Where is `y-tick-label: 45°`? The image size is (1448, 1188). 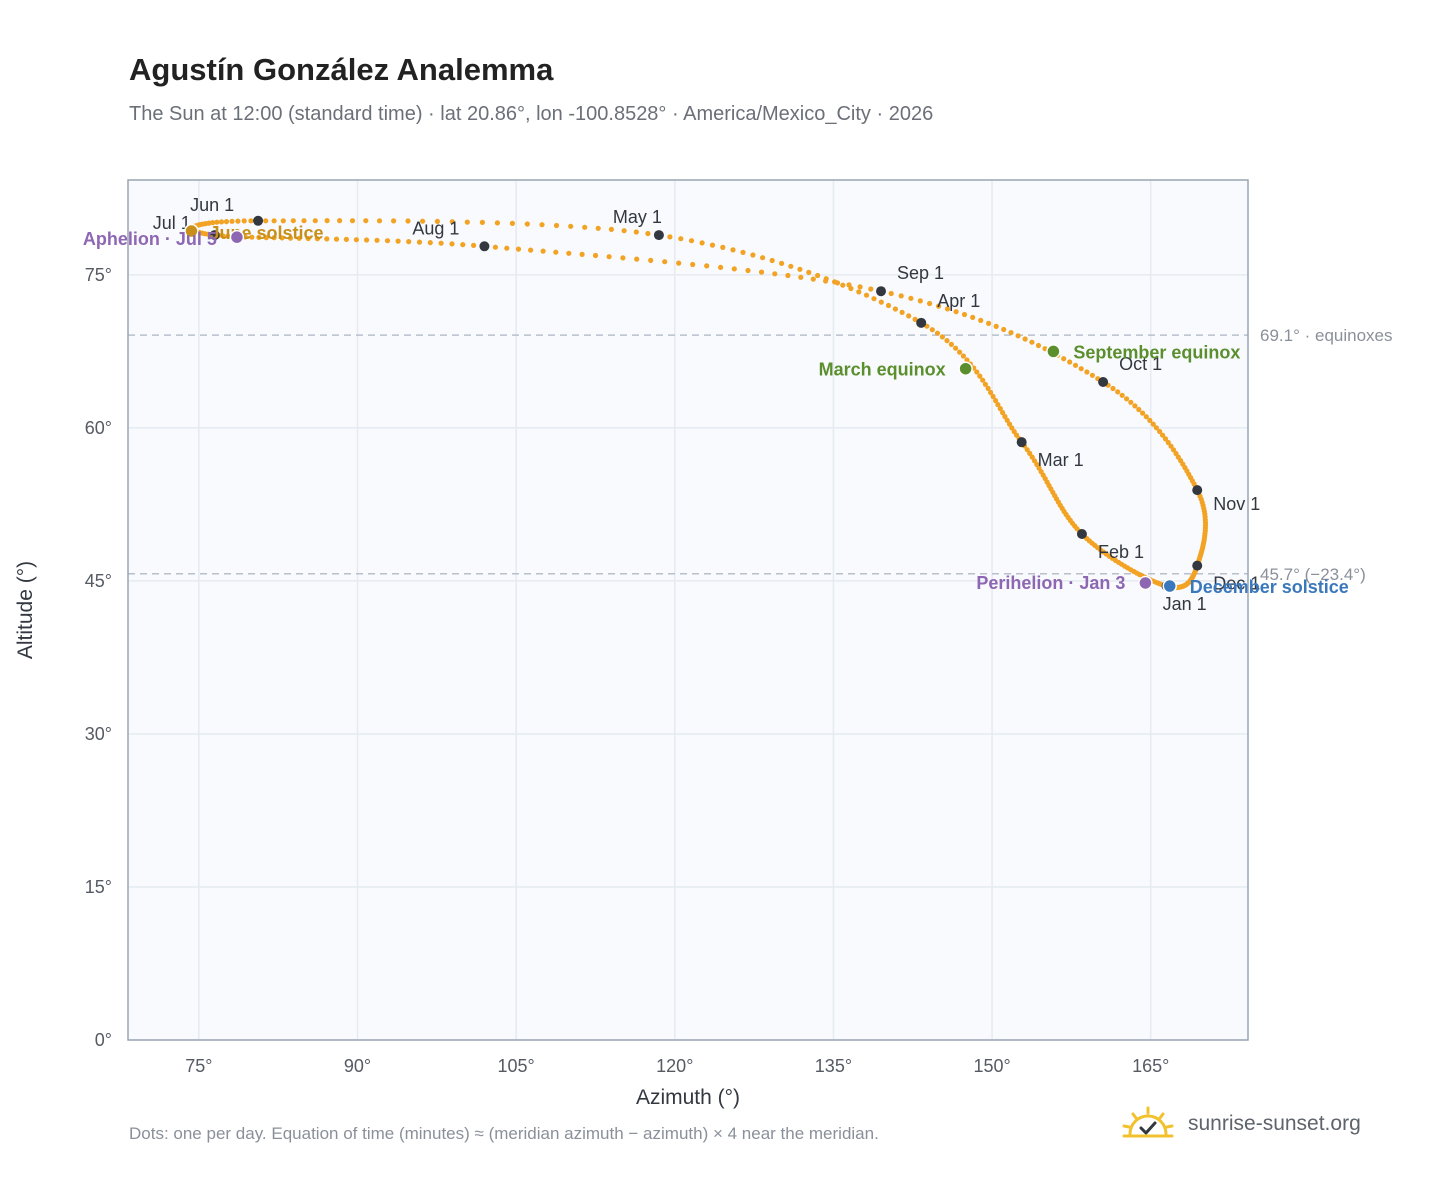
y-tick-label: 45° is located at coordinates (98, 581).